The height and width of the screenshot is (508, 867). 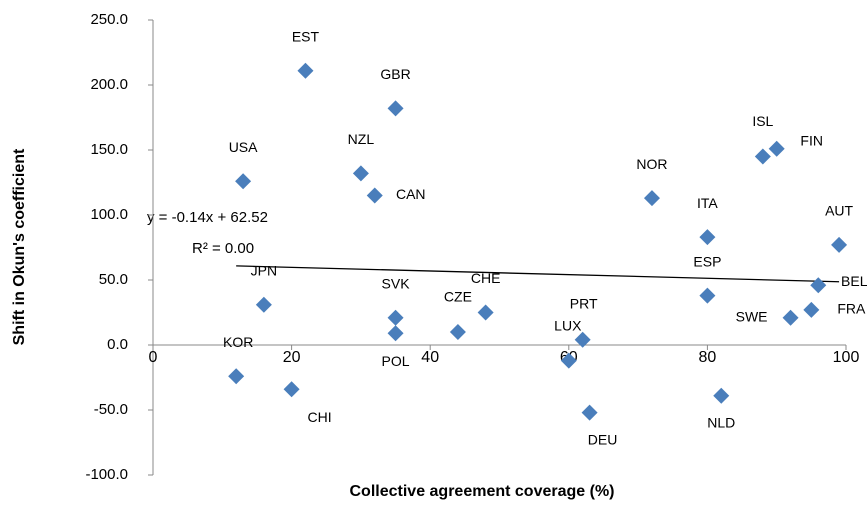 I want to click on point-label: NLD, so click(x=721, y=422).